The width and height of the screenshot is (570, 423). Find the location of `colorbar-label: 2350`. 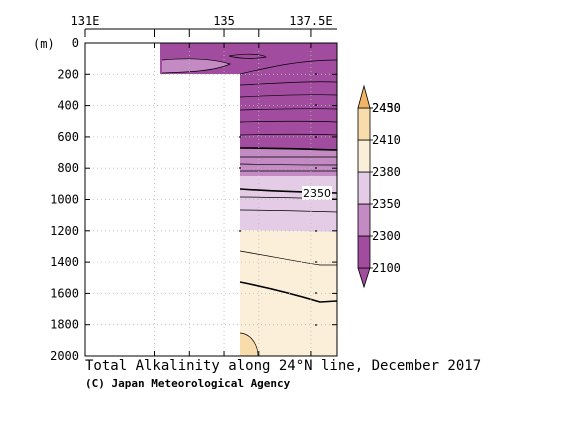

colorbar-label: 2350 is located at coordinates (386, 204).